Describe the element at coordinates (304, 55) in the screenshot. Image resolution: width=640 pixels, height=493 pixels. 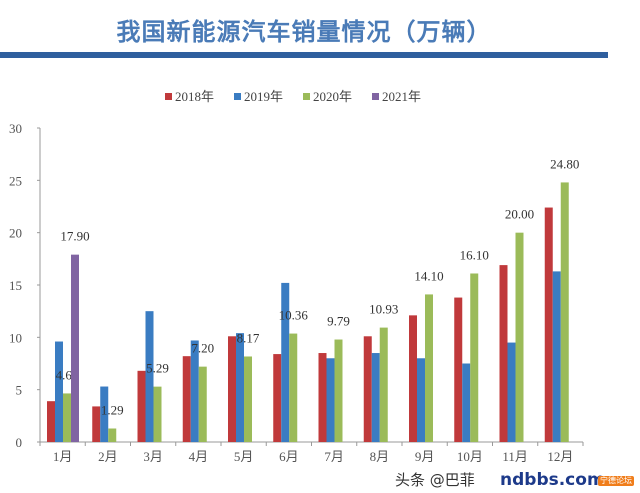
I see `title-underline` at that location.